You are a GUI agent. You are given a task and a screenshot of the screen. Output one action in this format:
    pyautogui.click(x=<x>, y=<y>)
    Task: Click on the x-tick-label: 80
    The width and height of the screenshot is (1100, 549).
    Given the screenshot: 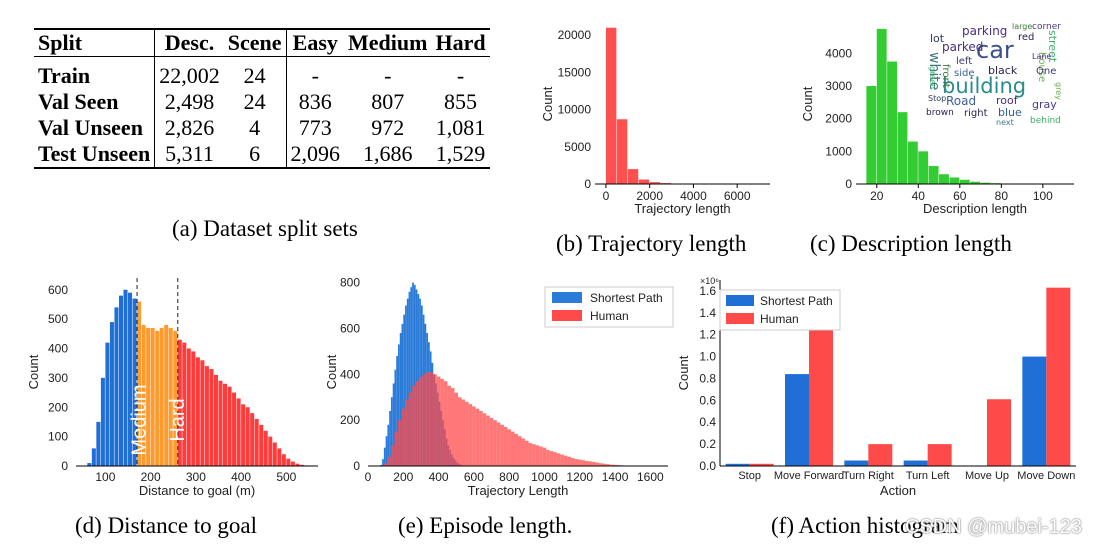 What is the action you would take?
    pyautogui.click(x=1002, y=196)
    